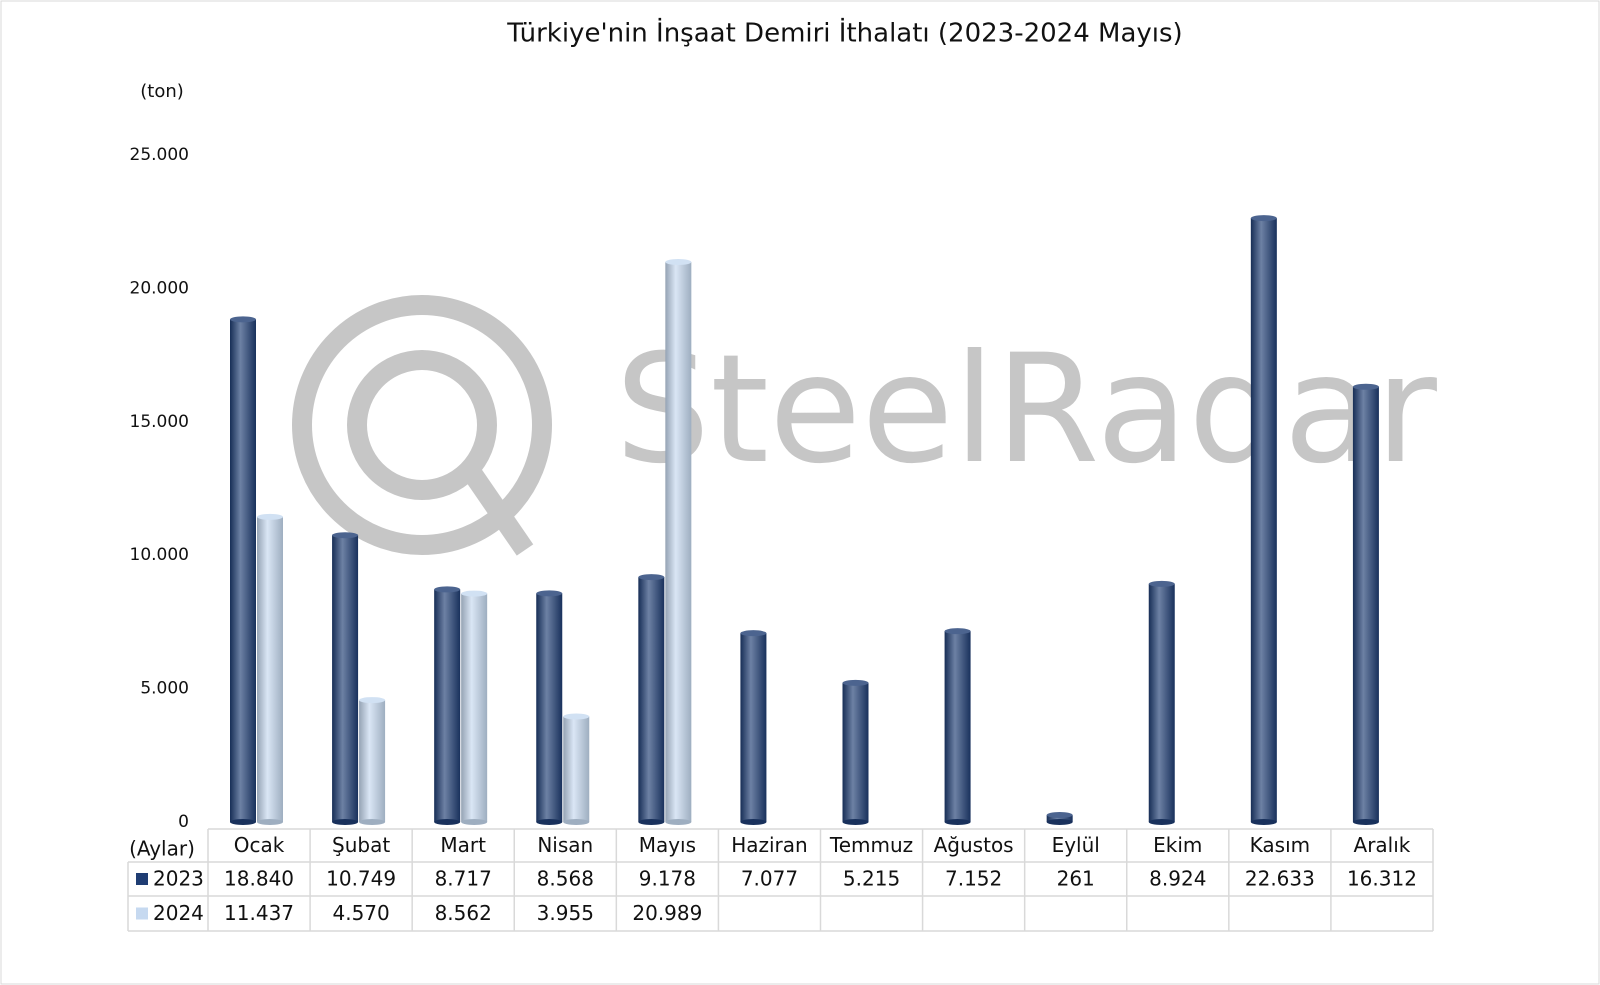 This screenshot has height=985, width=1600. I want to click on y-tick-label: 20.000, so click(159, 288).